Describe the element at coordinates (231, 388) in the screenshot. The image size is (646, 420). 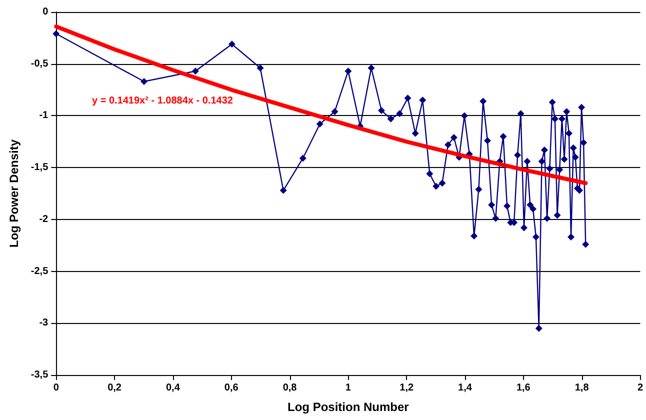
I see `x-tick-label: 0,6` at that location.